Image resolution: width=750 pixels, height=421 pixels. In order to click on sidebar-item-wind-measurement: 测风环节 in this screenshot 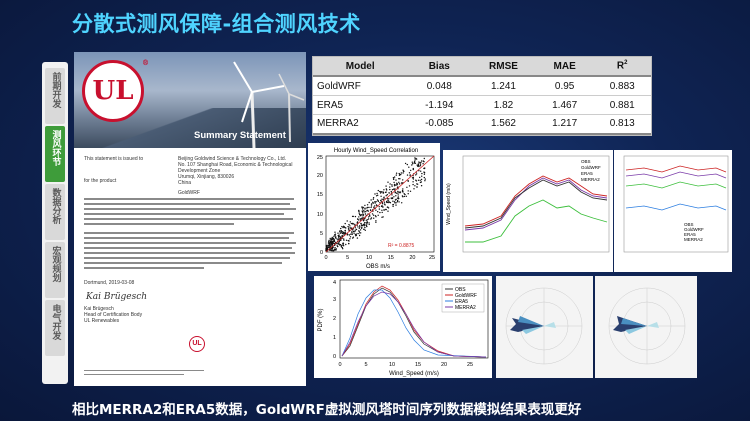, I will do `click(55, 154)`.